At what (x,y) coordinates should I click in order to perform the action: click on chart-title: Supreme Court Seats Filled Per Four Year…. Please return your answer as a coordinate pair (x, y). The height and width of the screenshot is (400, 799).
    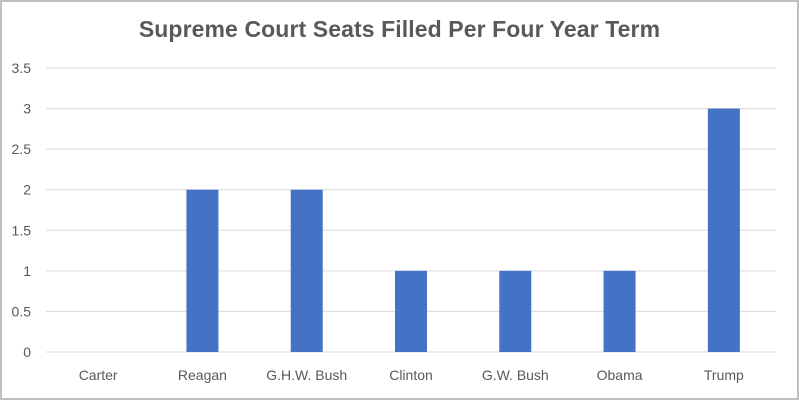
    Looking at the image, I should click on (399, 29).